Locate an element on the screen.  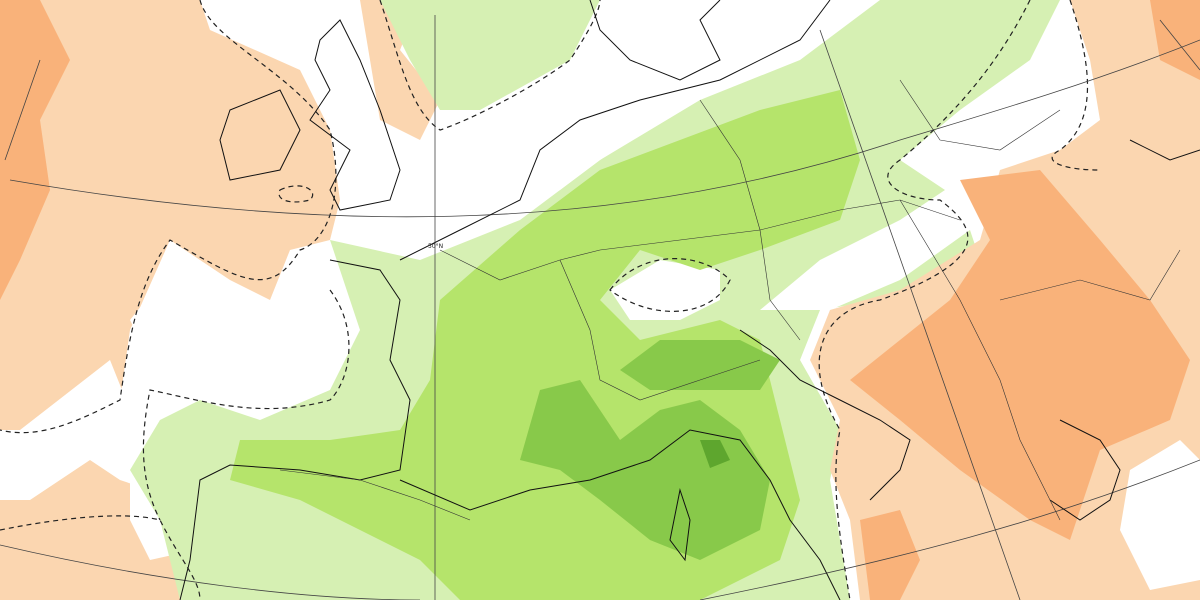
latitude-label: 50°N is located at coordinates (435, 246).